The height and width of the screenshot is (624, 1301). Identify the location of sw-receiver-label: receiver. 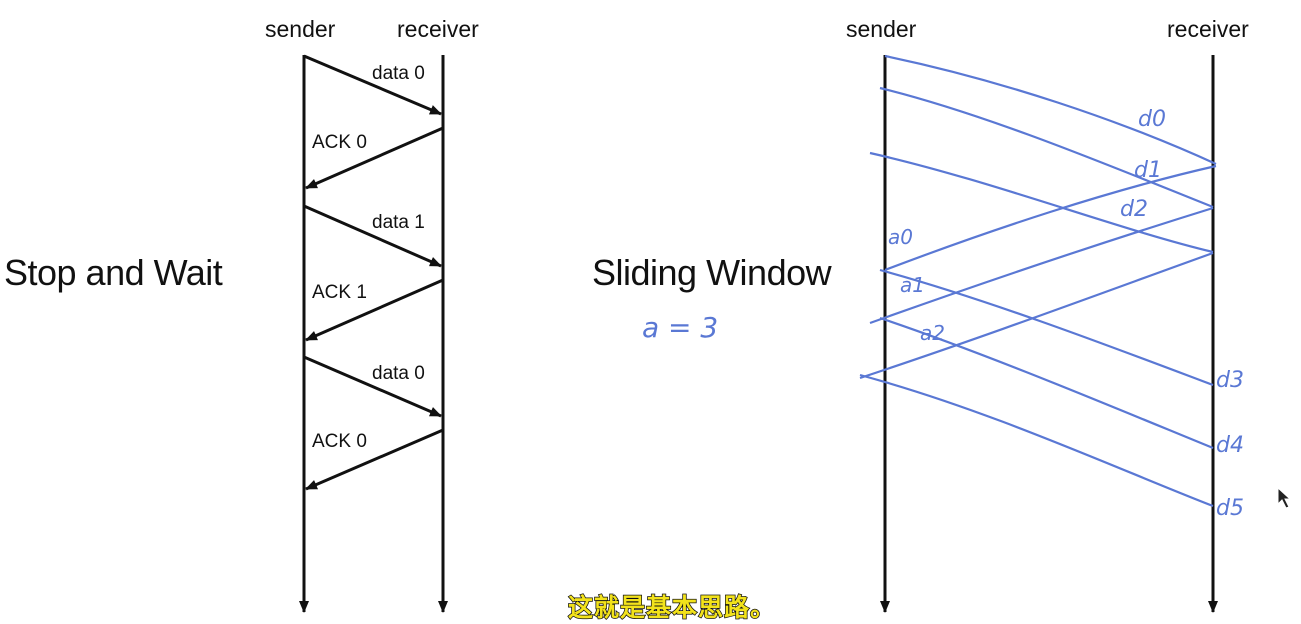
(438, 29).